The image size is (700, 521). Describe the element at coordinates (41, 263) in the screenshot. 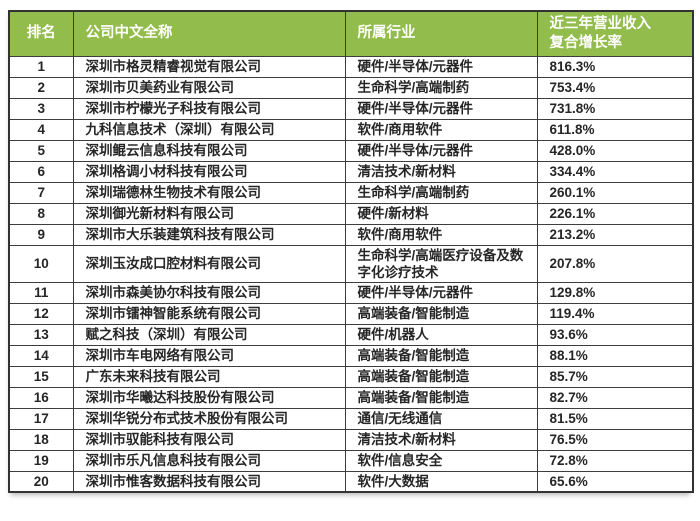

I see `rank-cell: 10` at that location.